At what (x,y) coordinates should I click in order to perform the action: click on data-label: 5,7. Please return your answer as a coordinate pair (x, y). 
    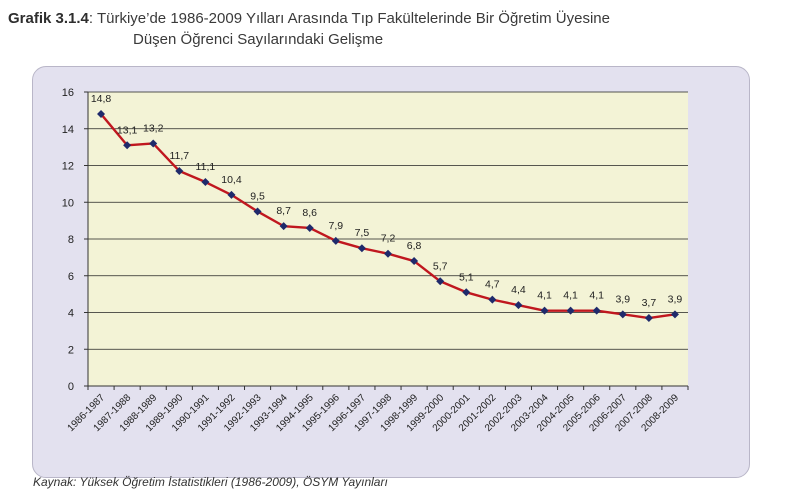
    Looking at the image, I should click on (440, 266).